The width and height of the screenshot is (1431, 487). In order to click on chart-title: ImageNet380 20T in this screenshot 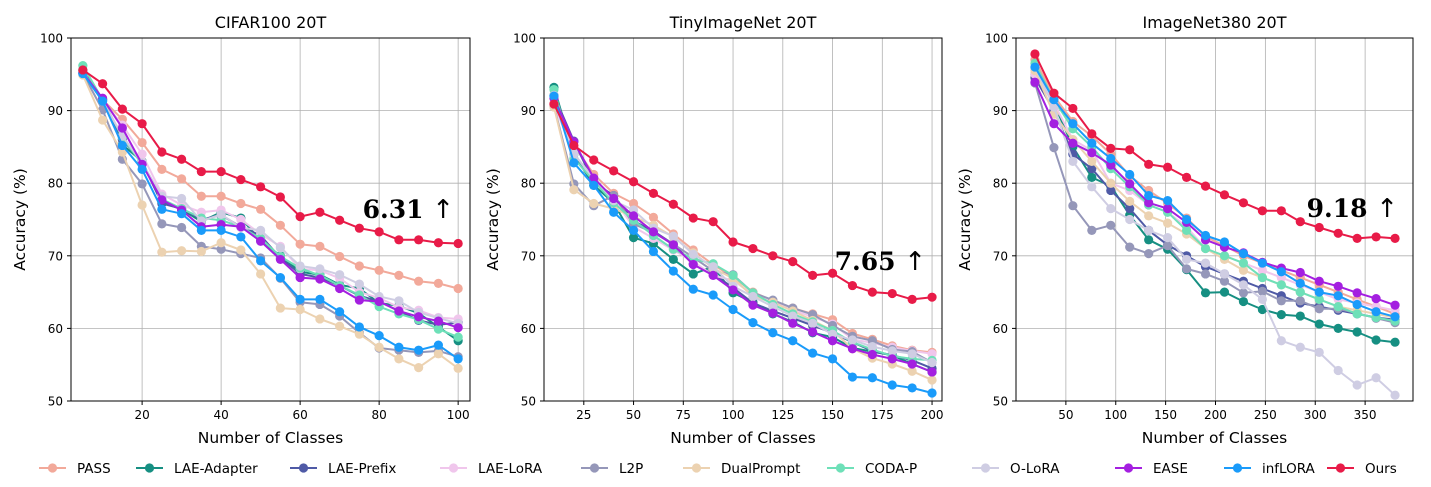, I will do `click(1215, 22)`.